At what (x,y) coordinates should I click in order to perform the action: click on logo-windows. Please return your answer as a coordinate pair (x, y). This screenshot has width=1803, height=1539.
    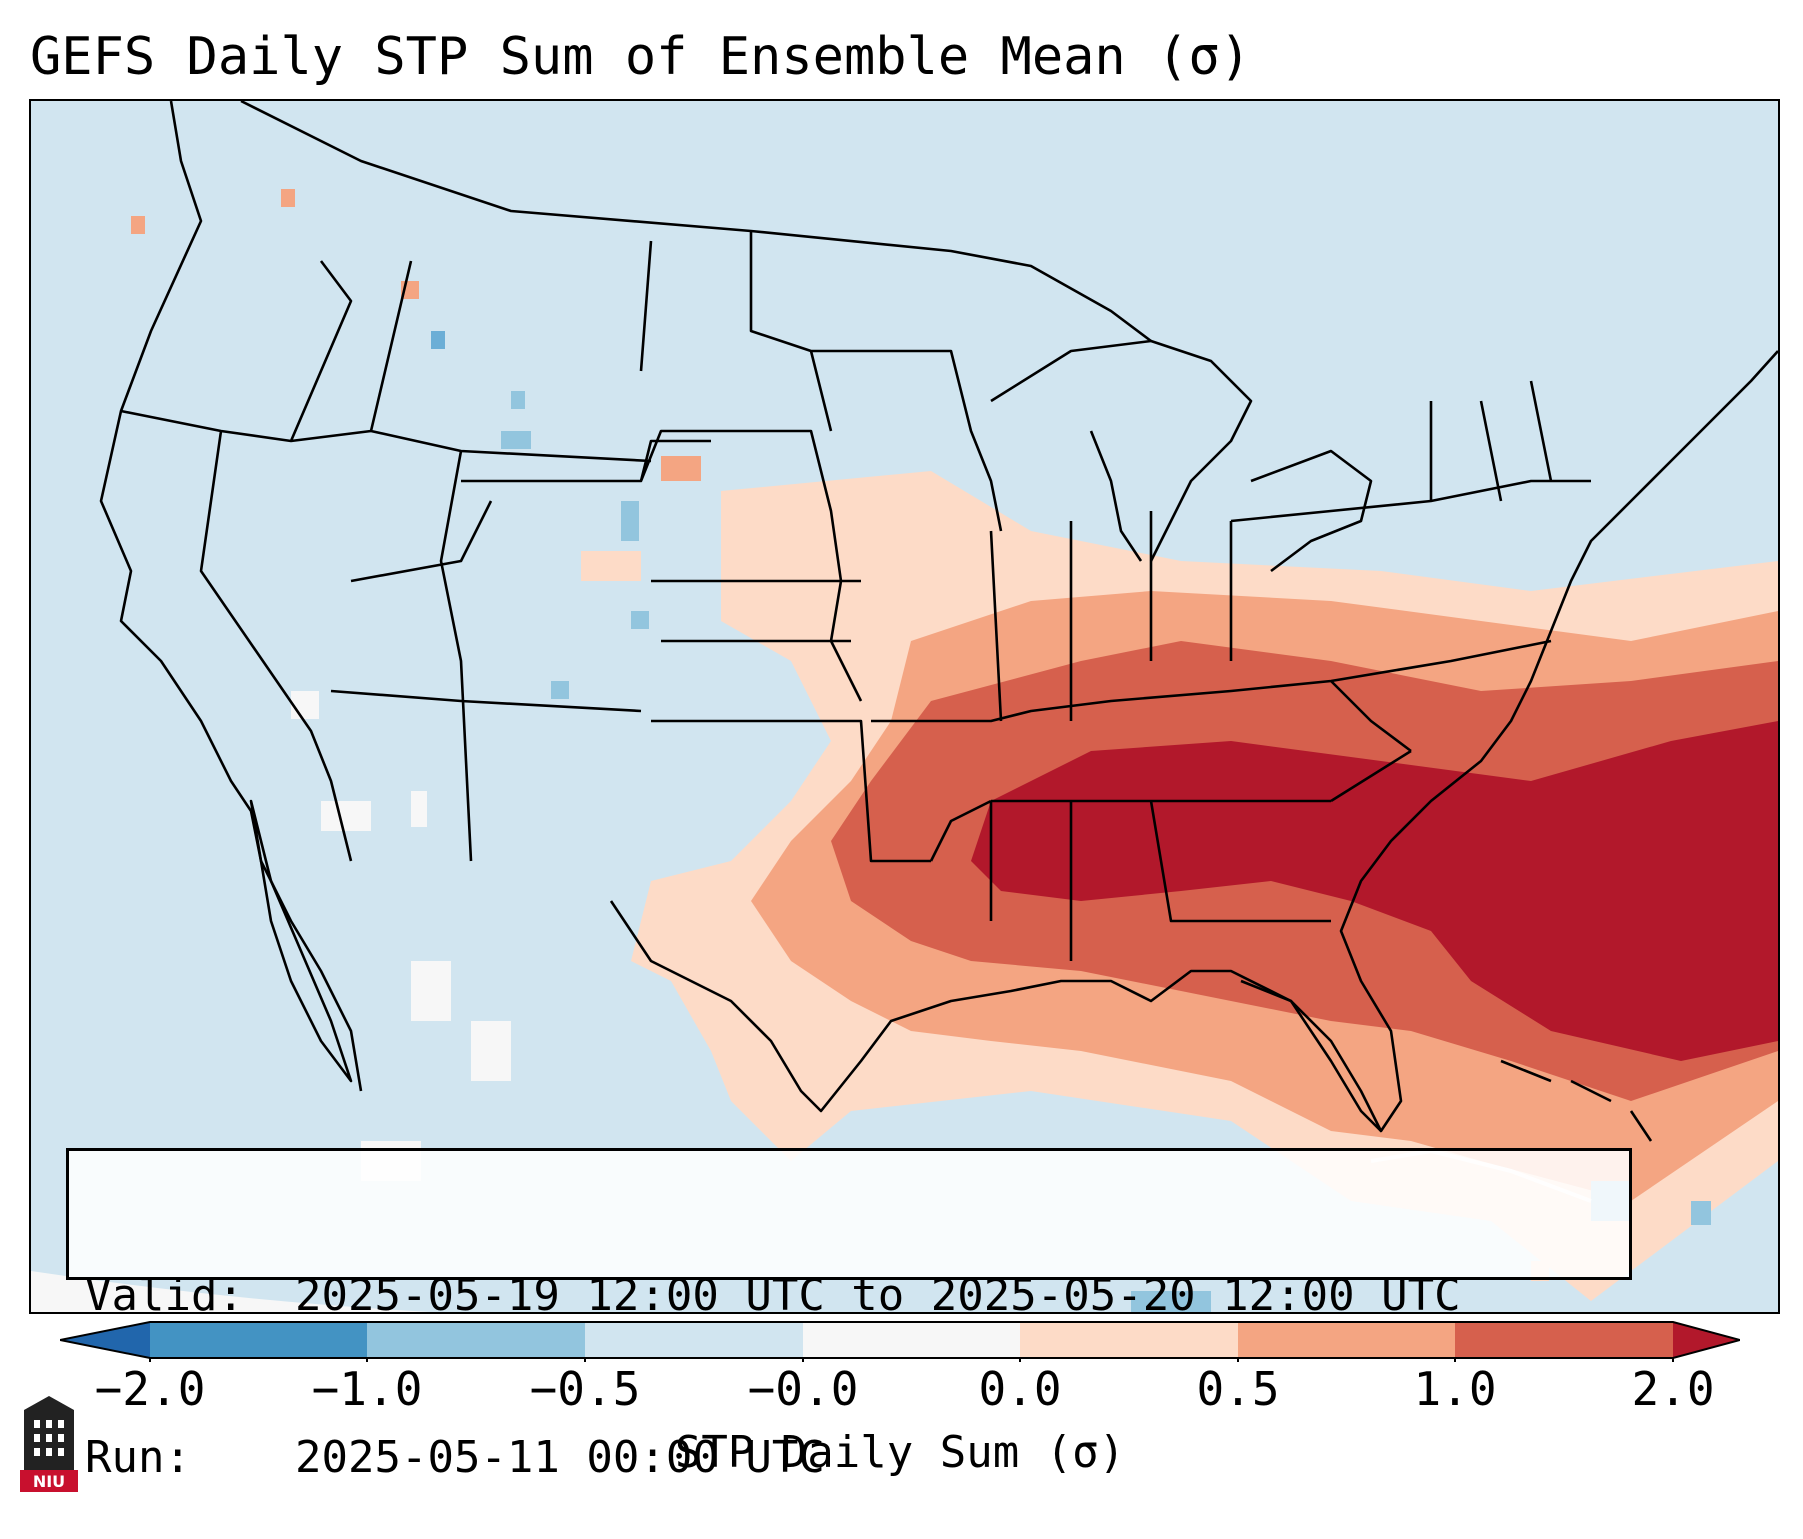
    Looking at the image, I should click on (49, 1438).